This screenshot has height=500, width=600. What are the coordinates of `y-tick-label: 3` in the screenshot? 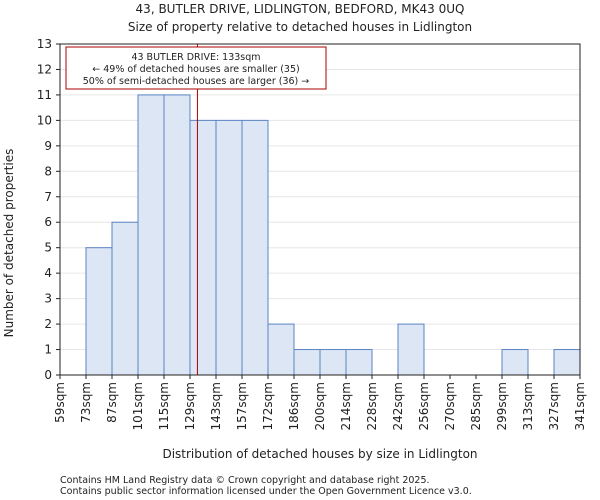 It's located at (48, 299).